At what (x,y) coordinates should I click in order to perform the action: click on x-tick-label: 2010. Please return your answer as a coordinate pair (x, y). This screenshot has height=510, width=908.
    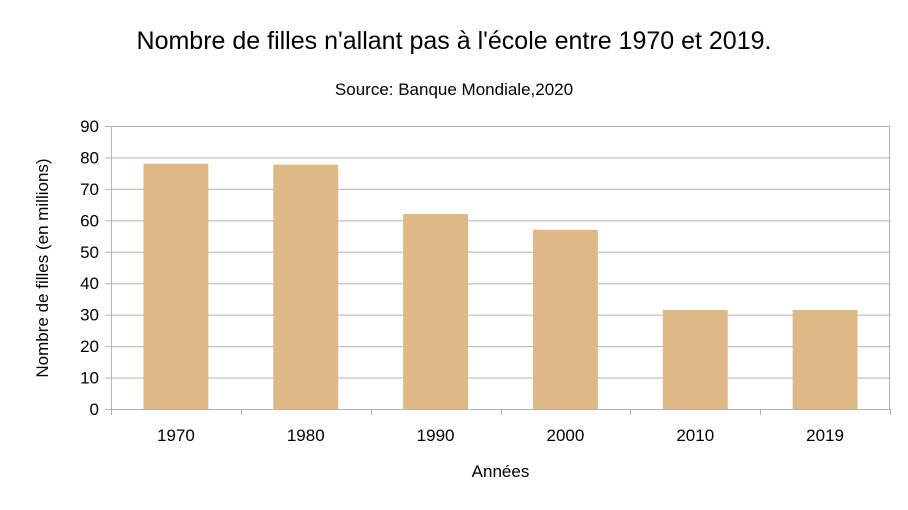
    Looking at the image, I should click on (695, 435).